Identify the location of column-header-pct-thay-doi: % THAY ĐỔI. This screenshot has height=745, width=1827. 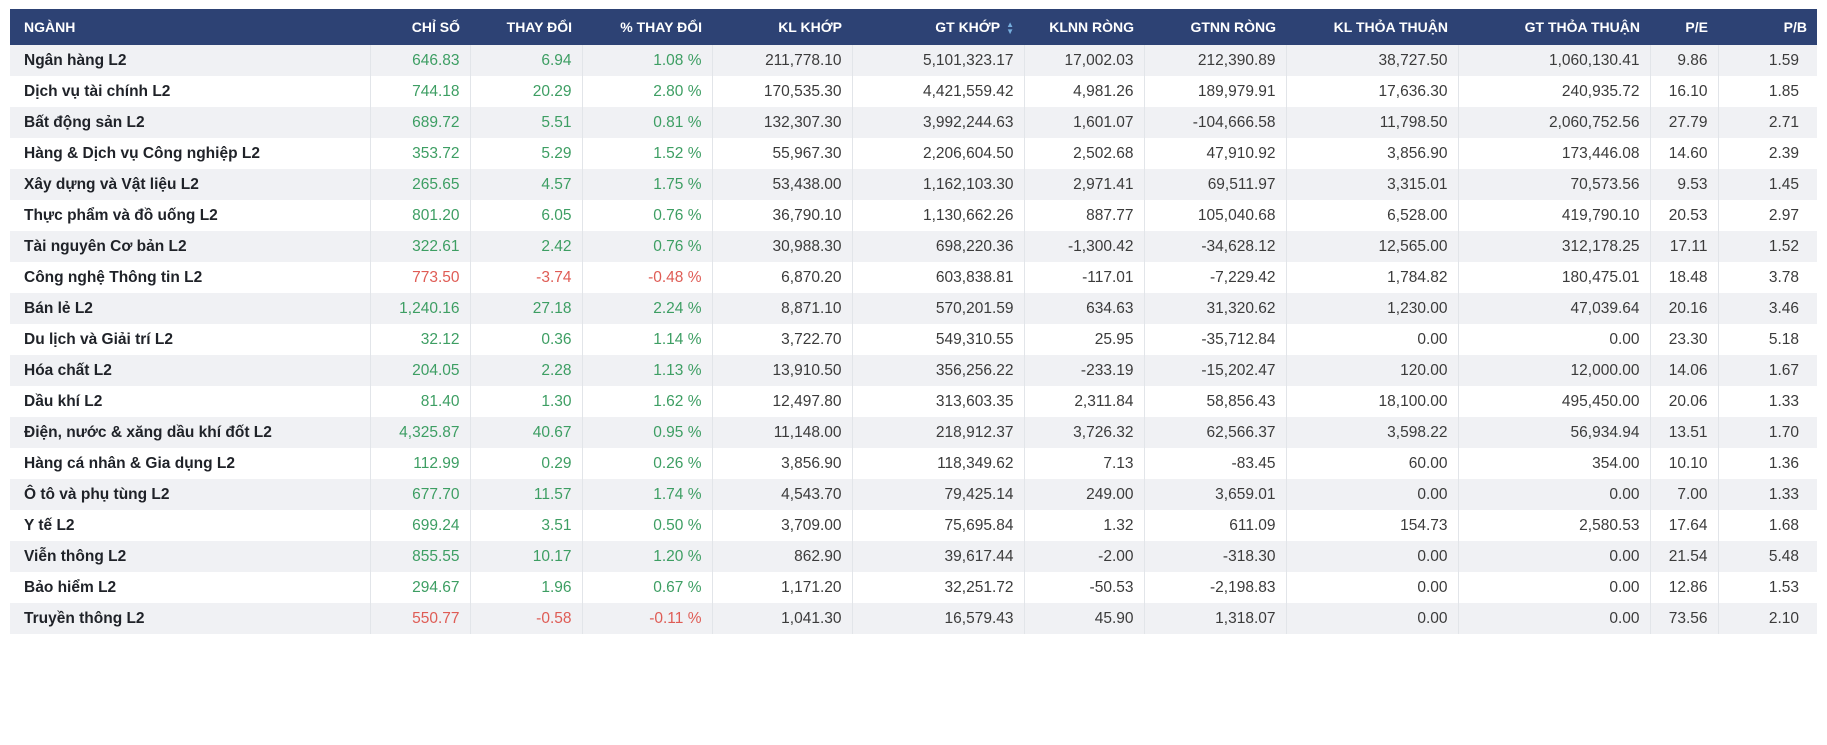
(647, 27).